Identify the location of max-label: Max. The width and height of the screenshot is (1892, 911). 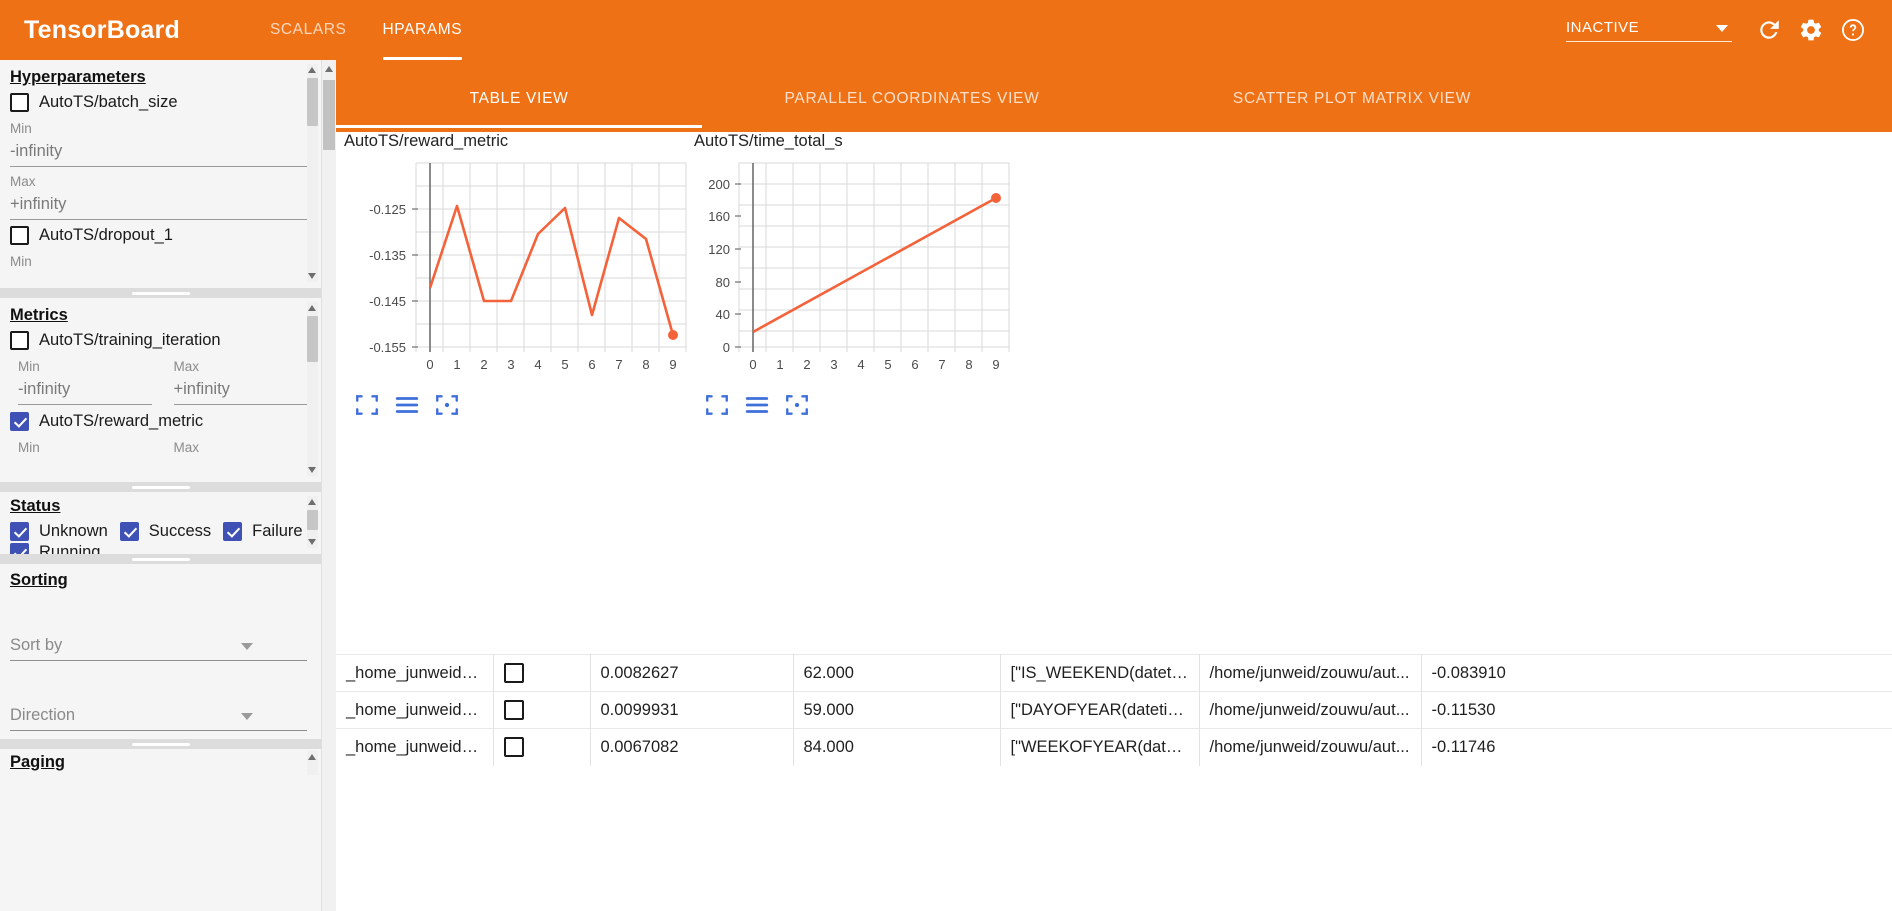
(23, 181).